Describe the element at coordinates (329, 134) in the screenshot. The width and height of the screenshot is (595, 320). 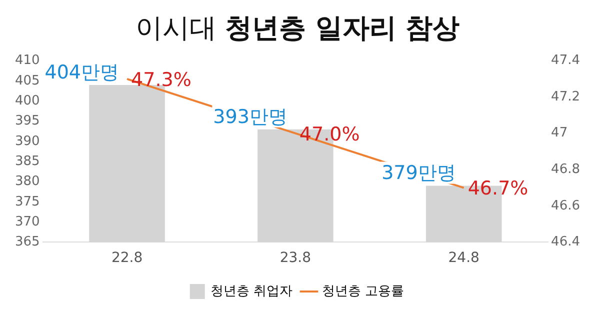
I see `data-label: 47.0%` at that location.